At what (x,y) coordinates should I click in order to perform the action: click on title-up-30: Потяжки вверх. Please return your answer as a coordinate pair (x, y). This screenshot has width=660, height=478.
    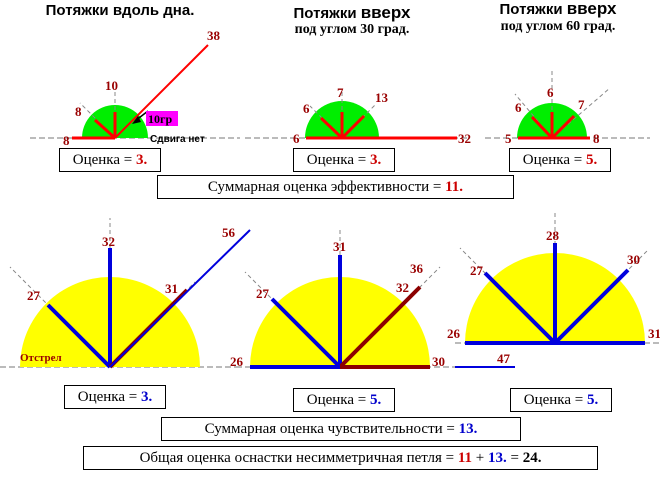
    Looking at the image, I should click on (352, 13).